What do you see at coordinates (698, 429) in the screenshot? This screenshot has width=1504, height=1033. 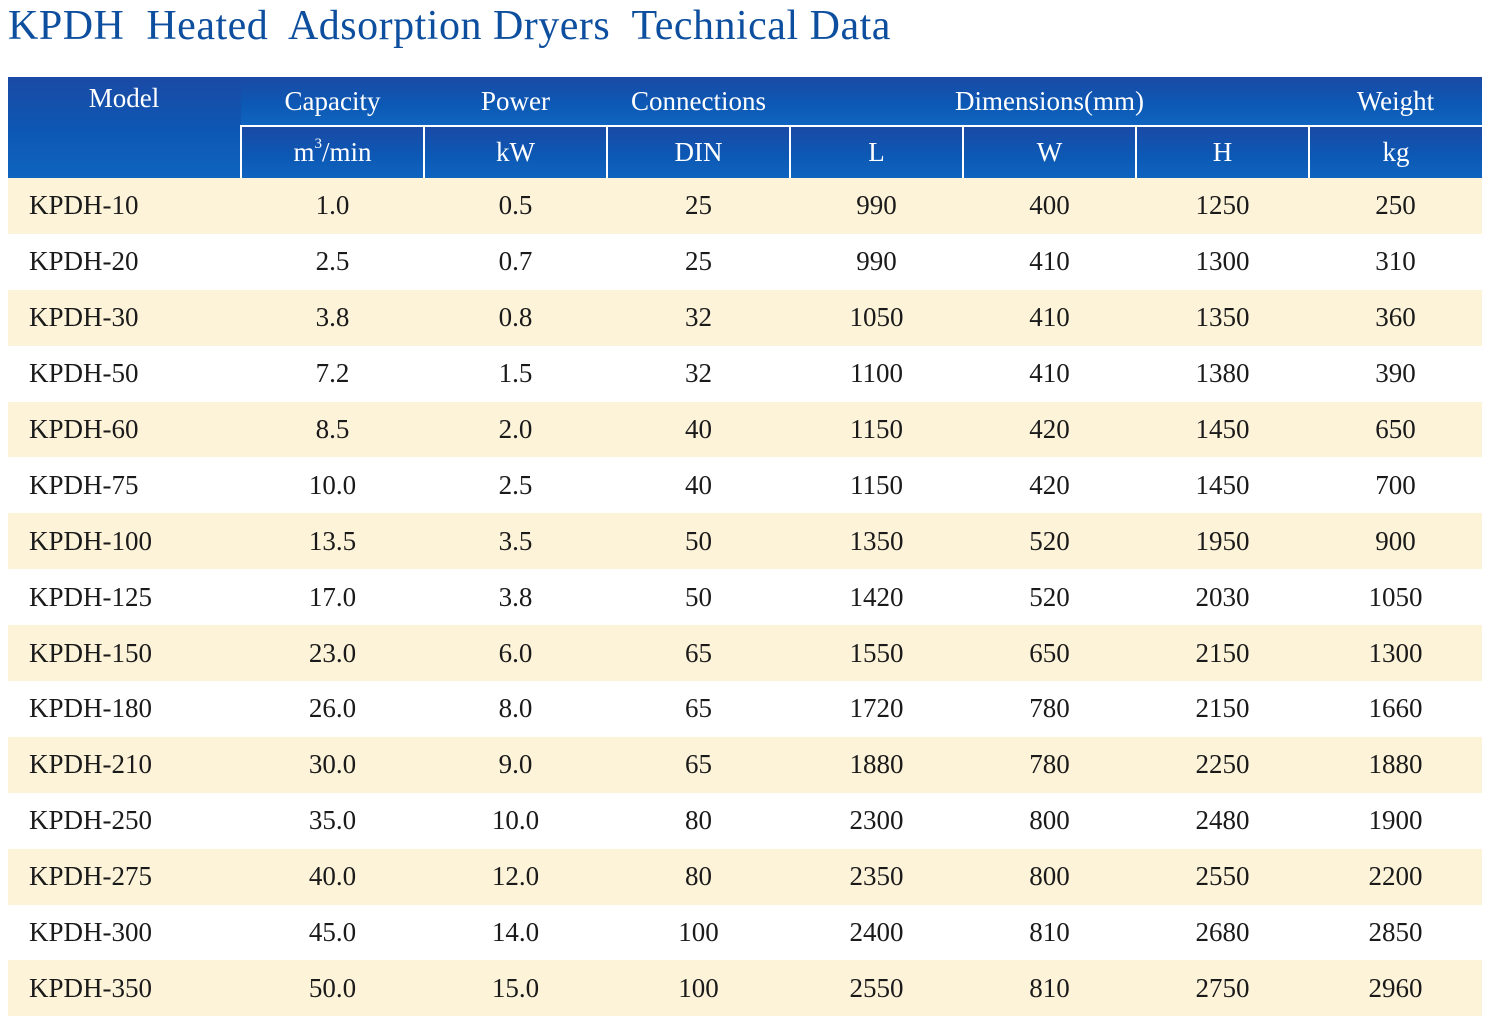 I see `connections-cell: 40` at bounding box center [698, 429].